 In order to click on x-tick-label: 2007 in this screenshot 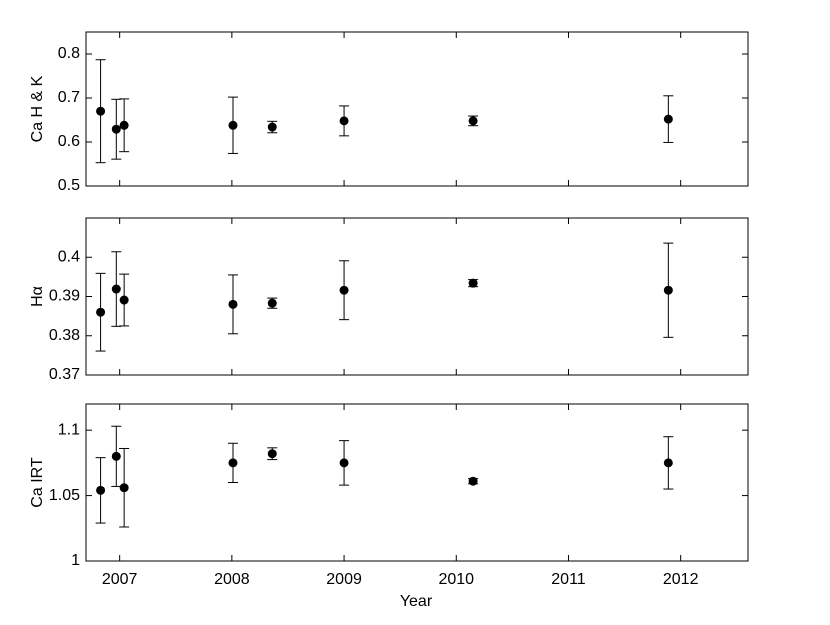, I will do `click(120, 579)`.